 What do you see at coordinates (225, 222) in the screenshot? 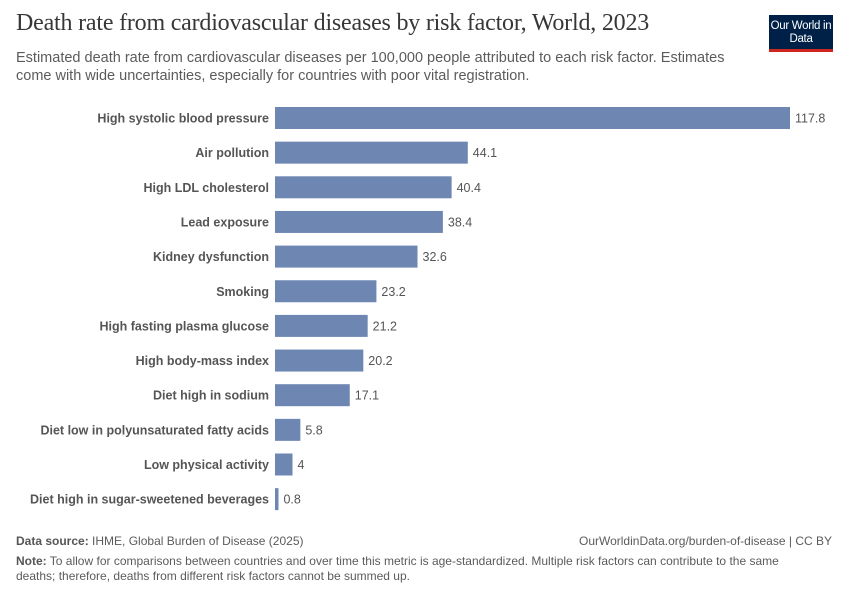
I see `category-label: Lead exposure` at bounding box center [225, 222].